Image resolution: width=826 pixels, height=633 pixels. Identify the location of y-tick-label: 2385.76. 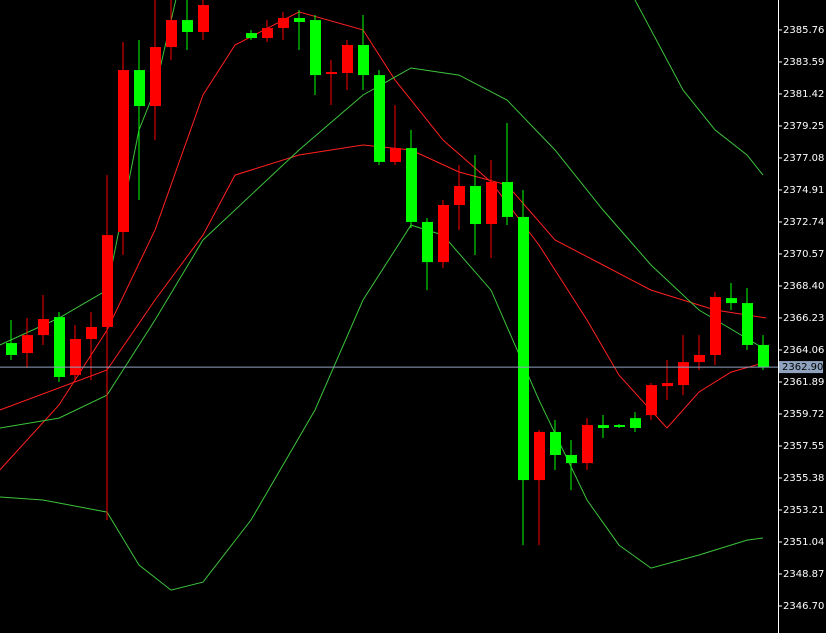
(803, 30).